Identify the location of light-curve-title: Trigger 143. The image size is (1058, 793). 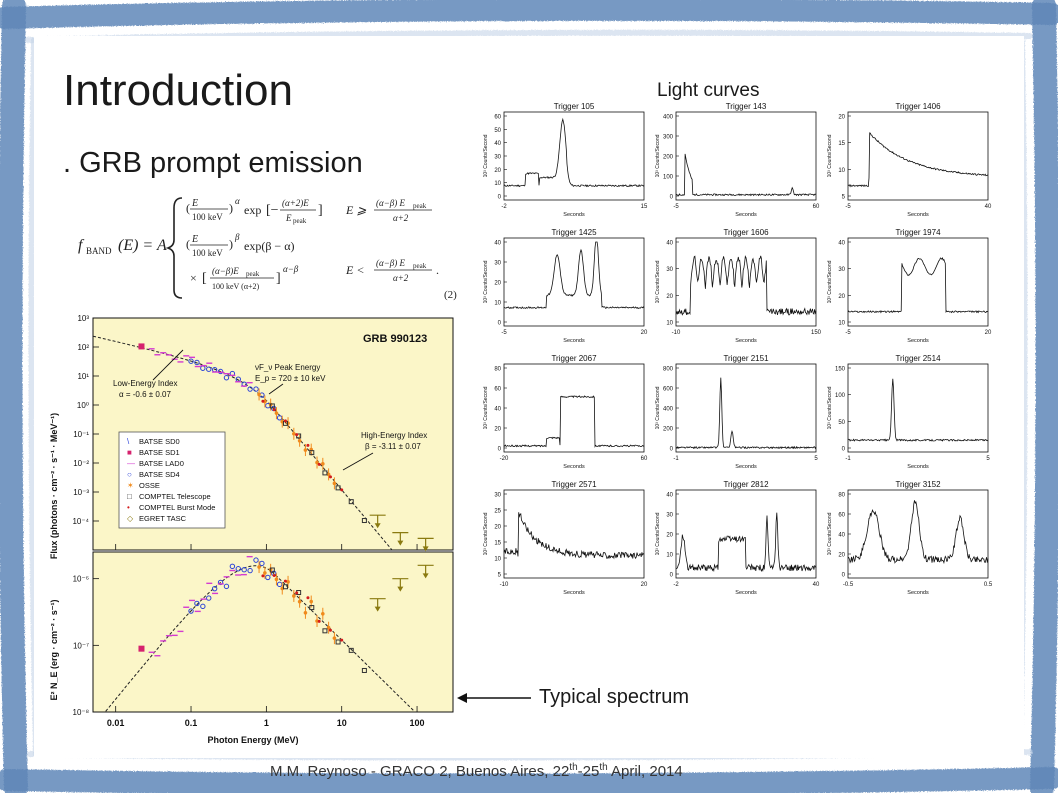
(746, 106).